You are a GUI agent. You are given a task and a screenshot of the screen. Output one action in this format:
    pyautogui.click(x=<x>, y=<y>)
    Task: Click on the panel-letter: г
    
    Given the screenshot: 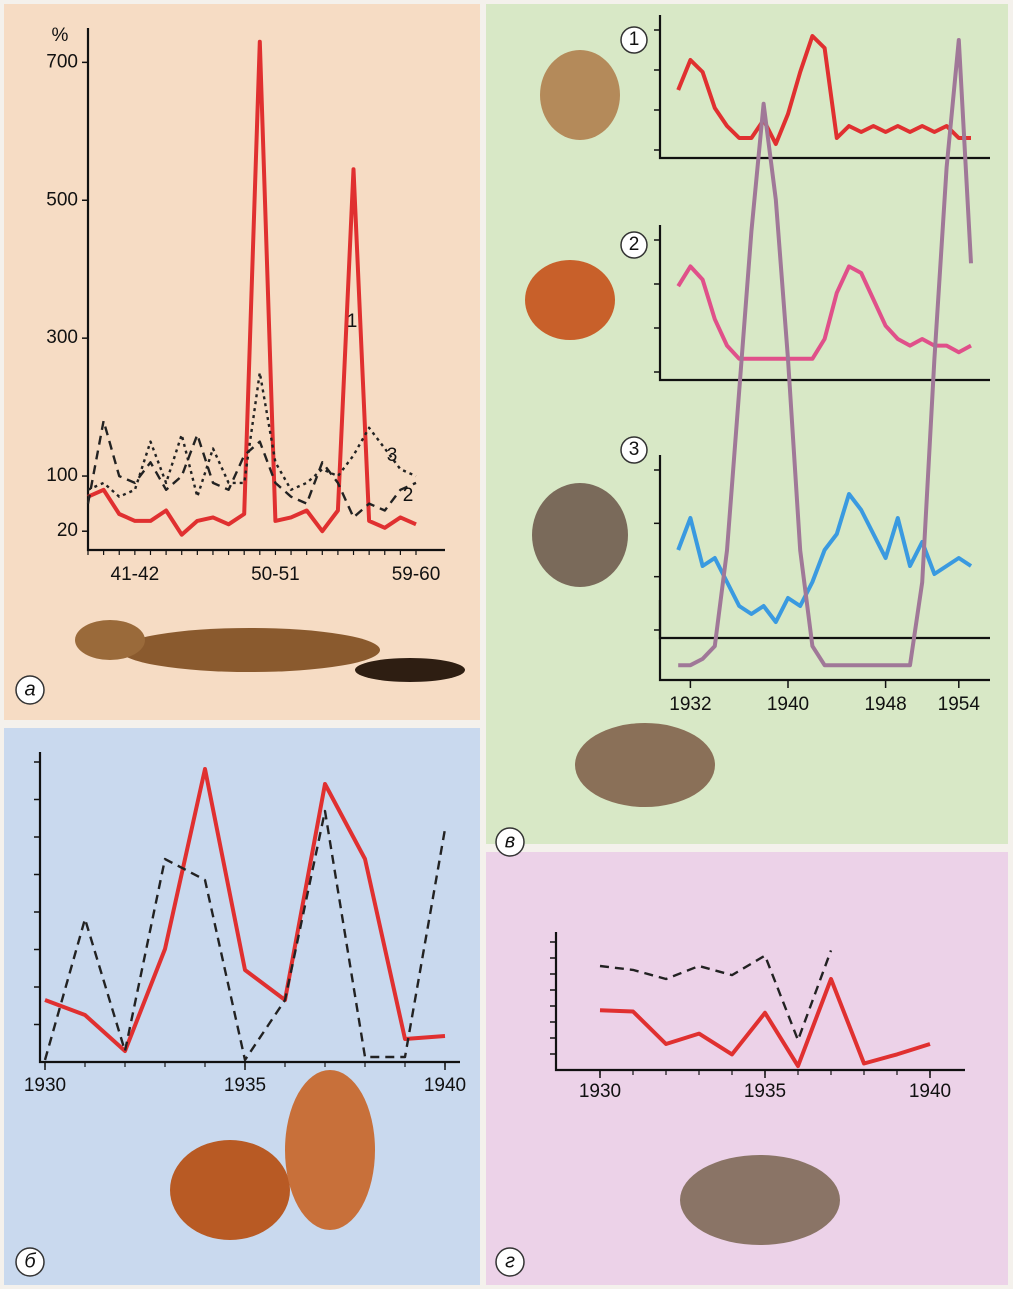 What is the action you would take?
    pyautogui.click(x=510, y=1261)
    